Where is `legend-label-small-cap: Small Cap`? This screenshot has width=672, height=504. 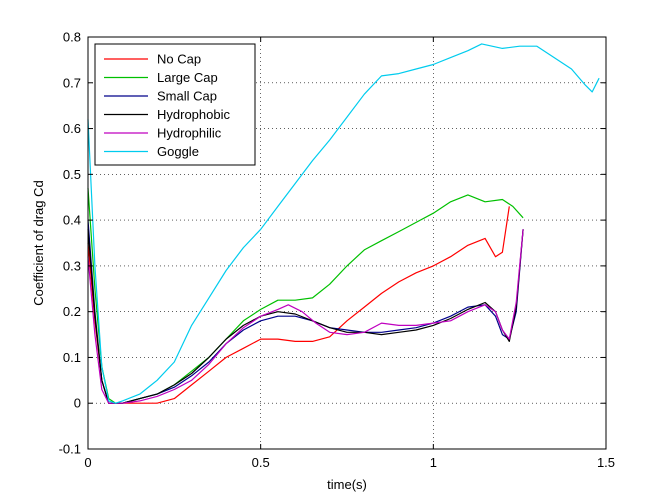 legend-label-small-cap: Small Cap is located at coordinates (187, 96).